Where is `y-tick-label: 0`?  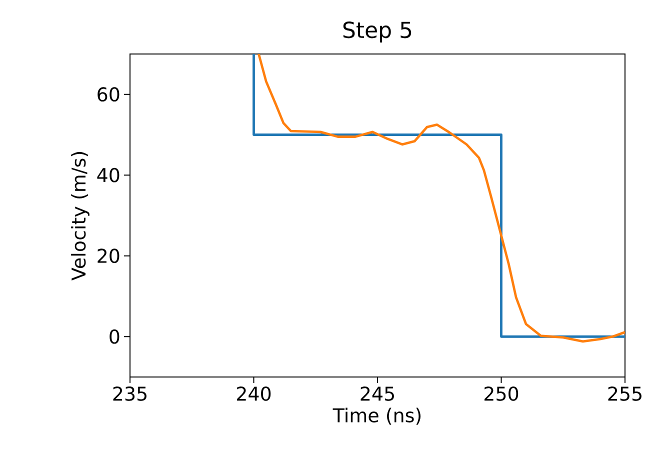 y-tick-label: 0 is located at coordinates (115, 336).